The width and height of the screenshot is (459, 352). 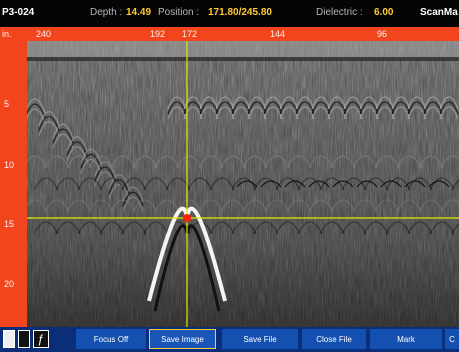 I want to click on depth-scale: 5 10 15 20, so click(x=13, y=184).